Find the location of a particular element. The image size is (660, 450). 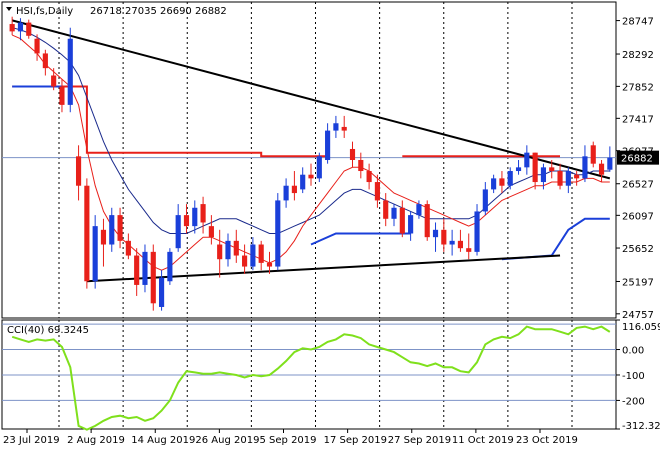

time-tick-label: 2 Aug 2019 is located at coordinates (96, 440).